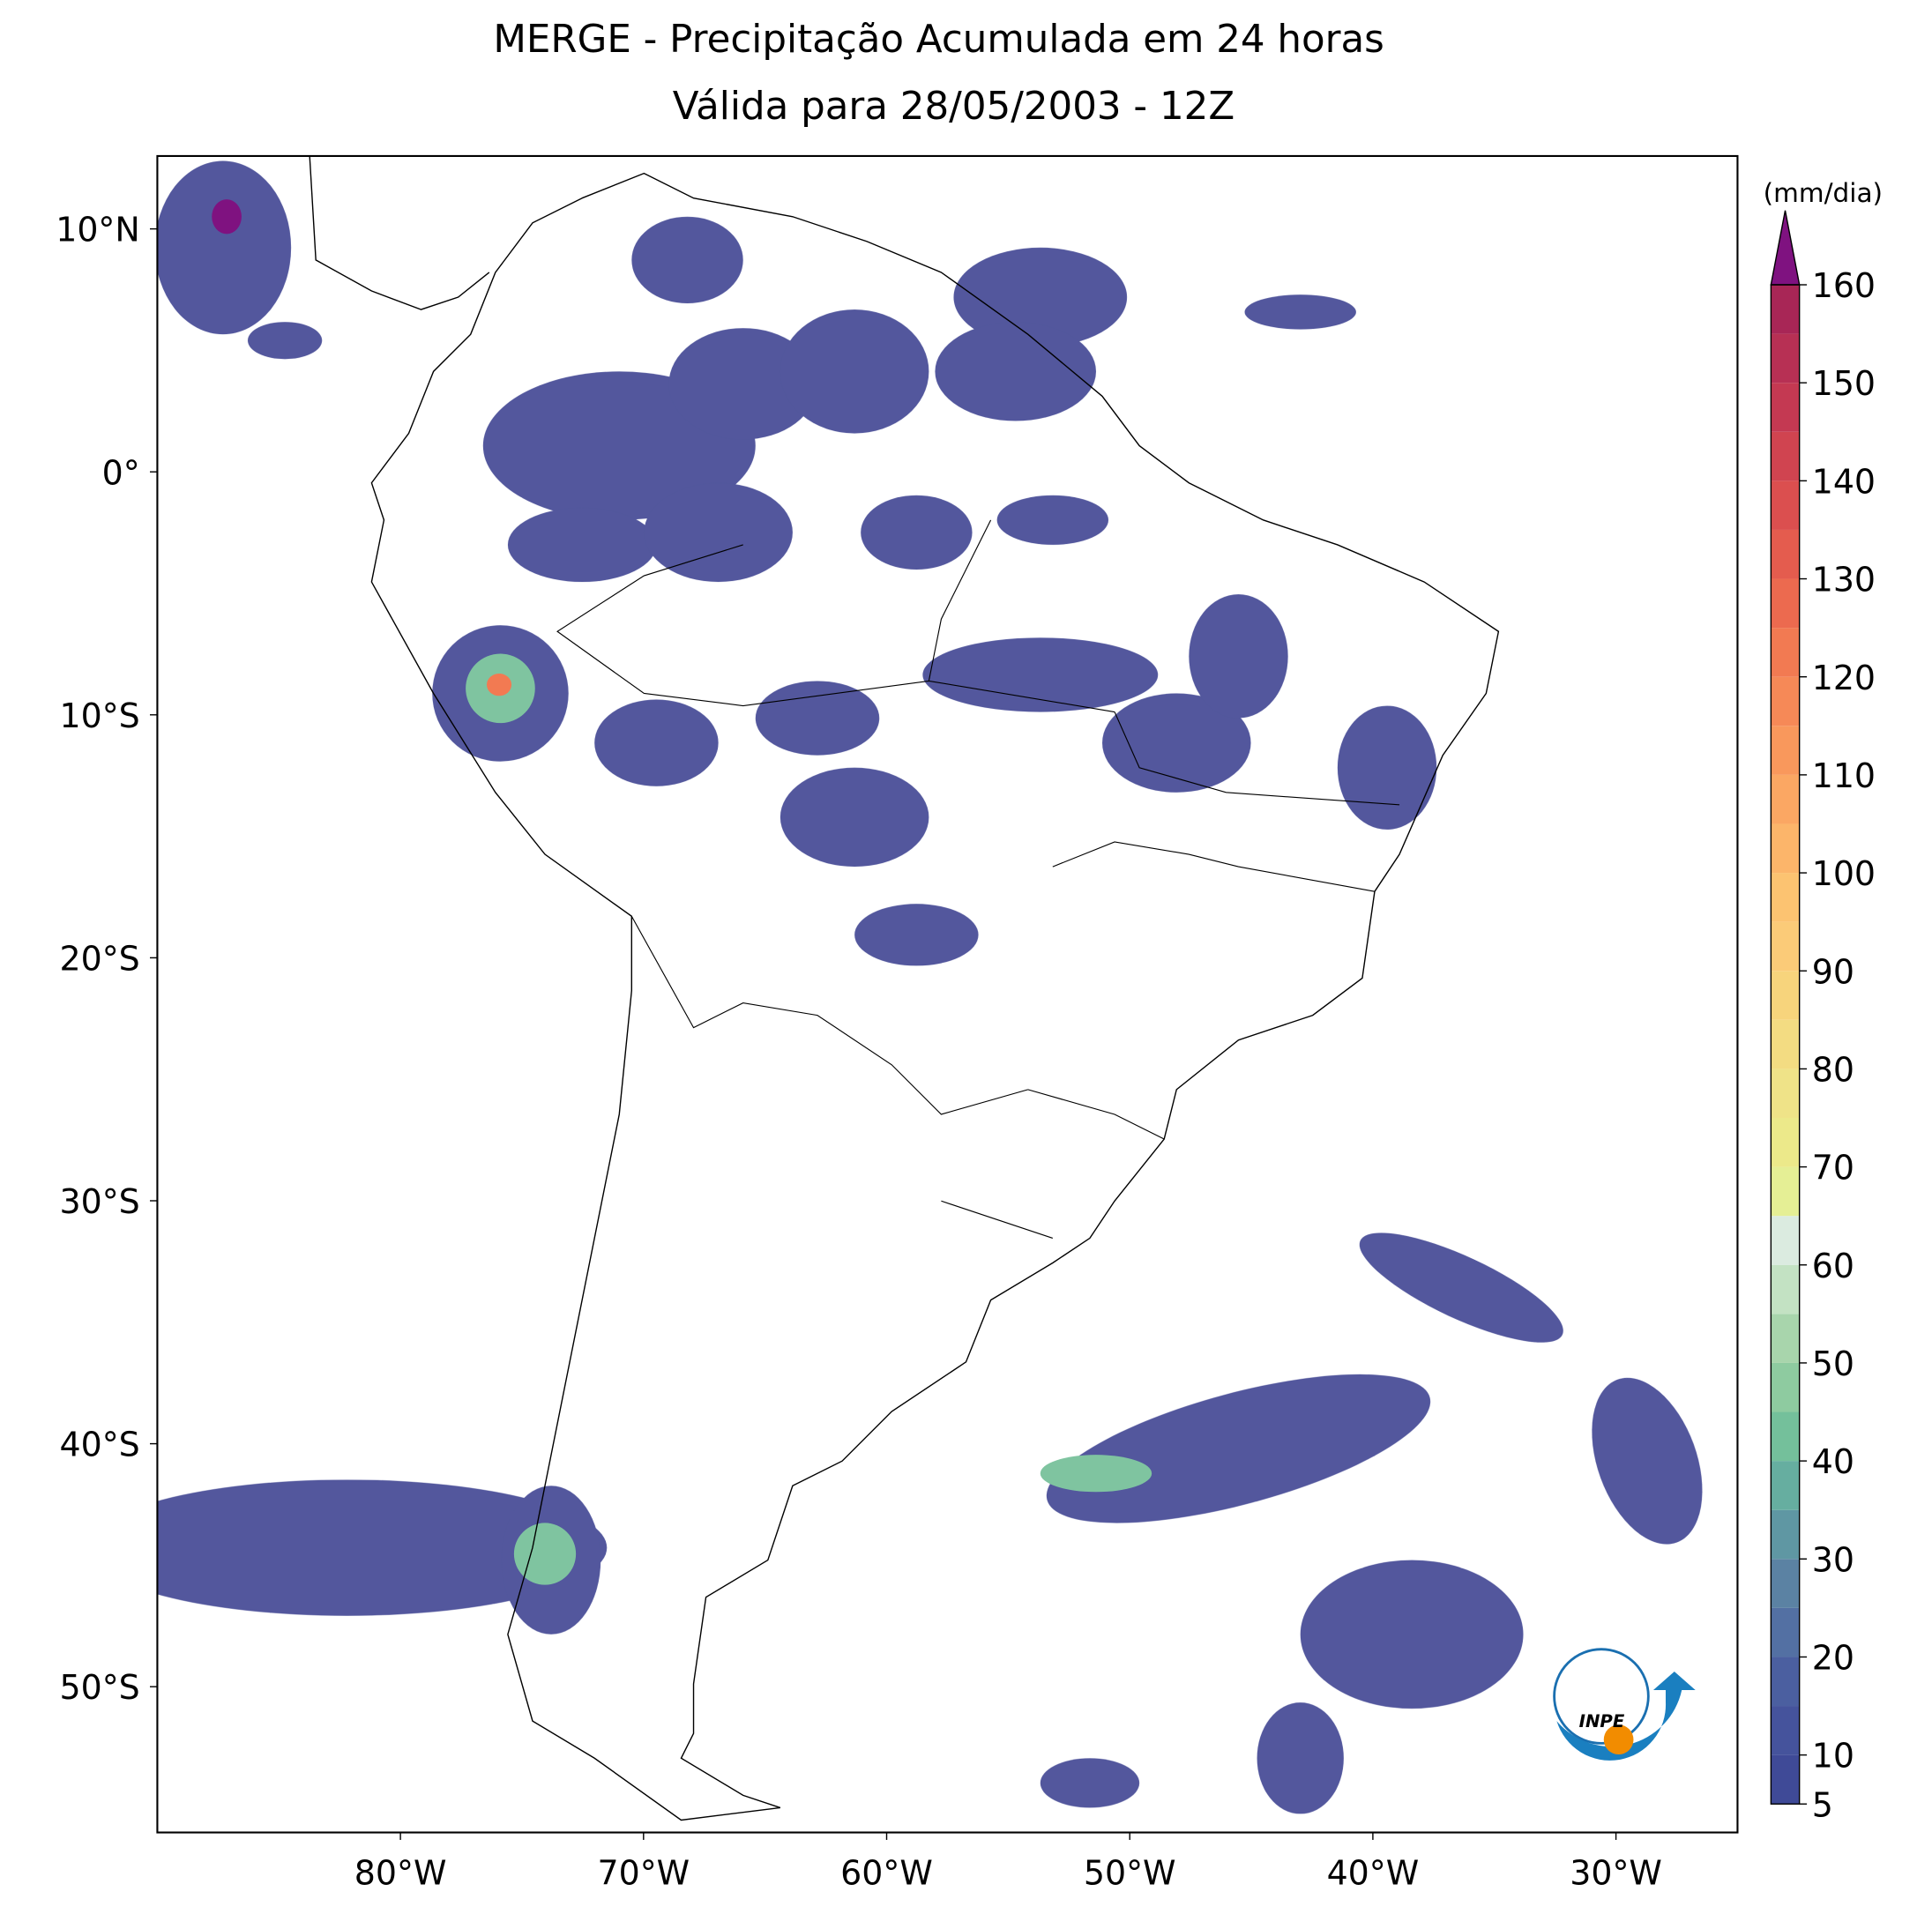 This screenshot has width=1932, height=1914. I want to click on colorbar-tick-label: 130, so click(1844, 580).